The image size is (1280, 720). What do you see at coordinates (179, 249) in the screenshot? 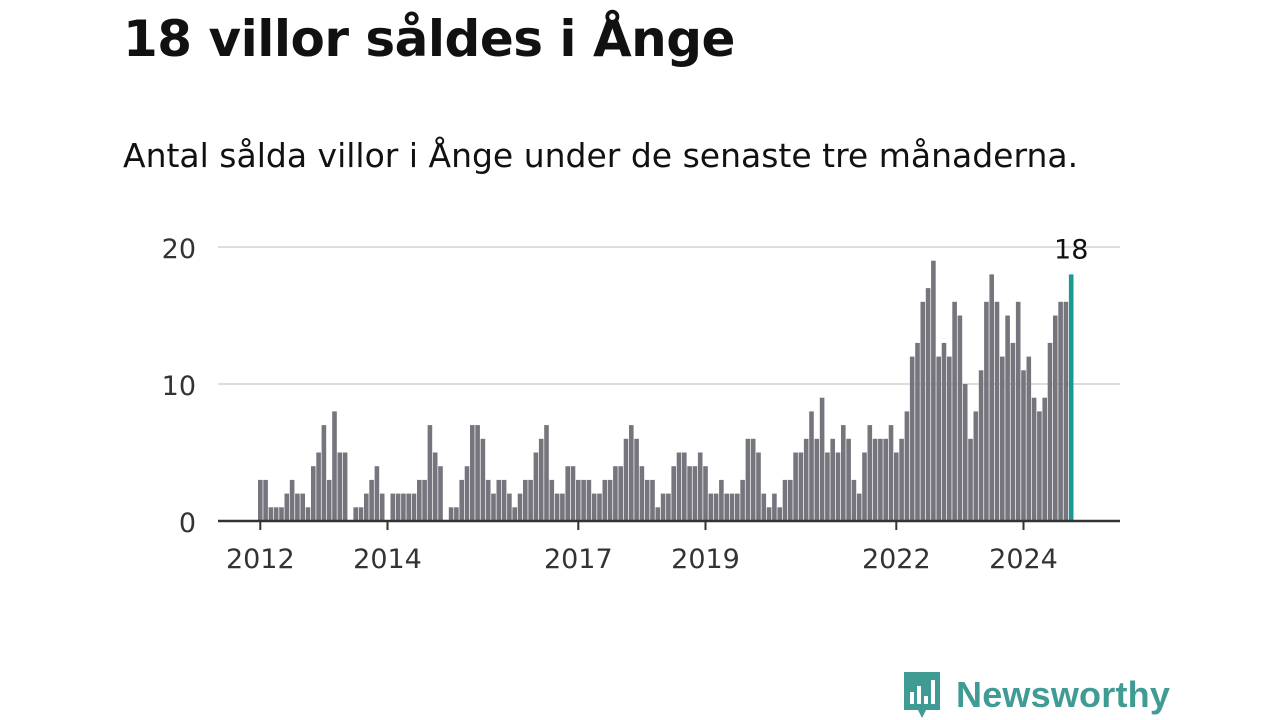
I see `y-tick-label: 20` at bounding box center [179, 249].